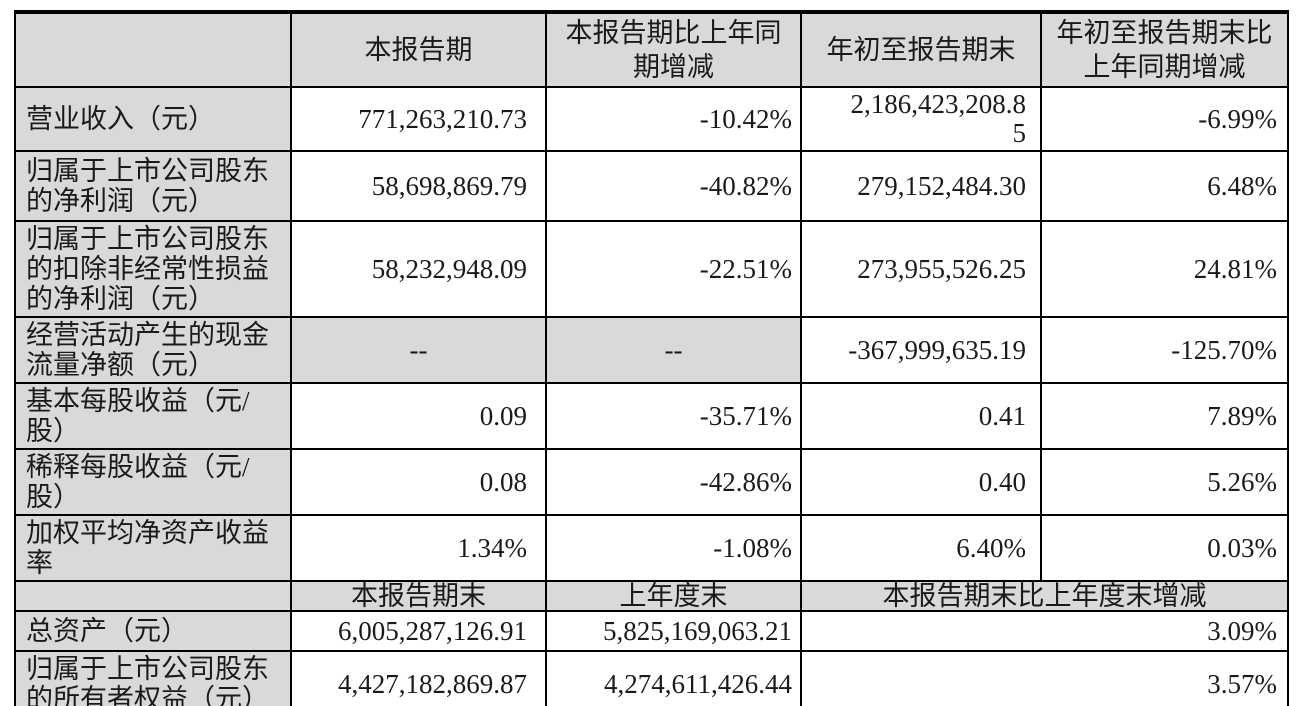 The image size is (1300, 706). What do you see at coordinates (418, 631) in the screenshot?
I see `value-cell-period-end: 6,005,287,126.91` at bounding box center [418, 631].